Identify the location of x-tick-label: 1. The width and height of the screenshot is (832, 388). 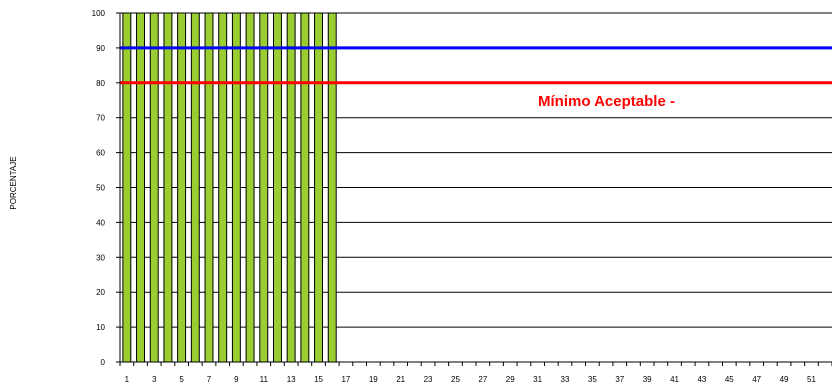
(127, 379).